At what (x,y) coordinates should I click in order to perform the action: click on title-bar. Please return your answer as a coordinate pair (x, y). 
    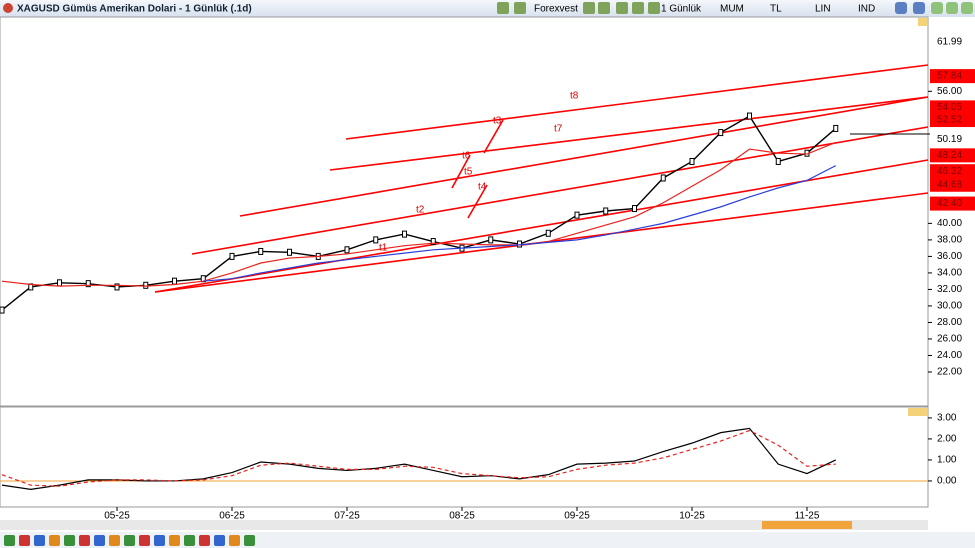
    Looking at the image, I should click on (487, 8).